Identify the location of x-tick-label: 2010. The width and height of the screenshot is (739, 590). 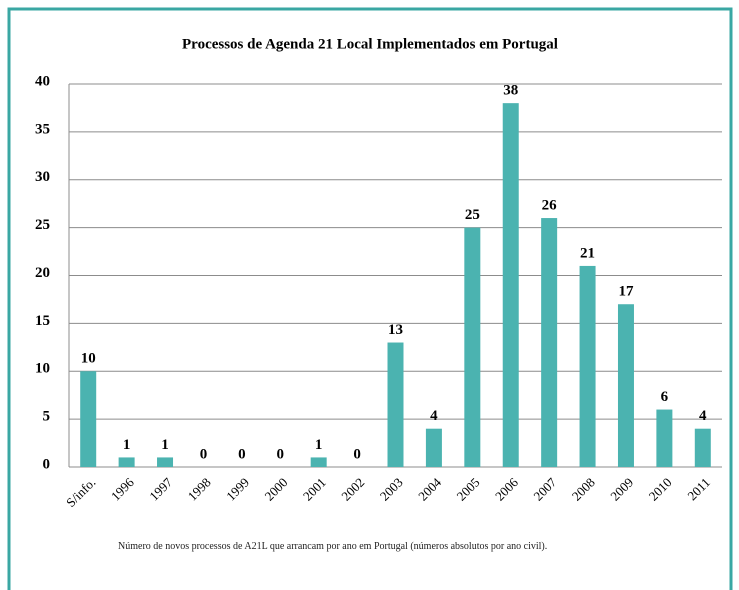
(660, 489).